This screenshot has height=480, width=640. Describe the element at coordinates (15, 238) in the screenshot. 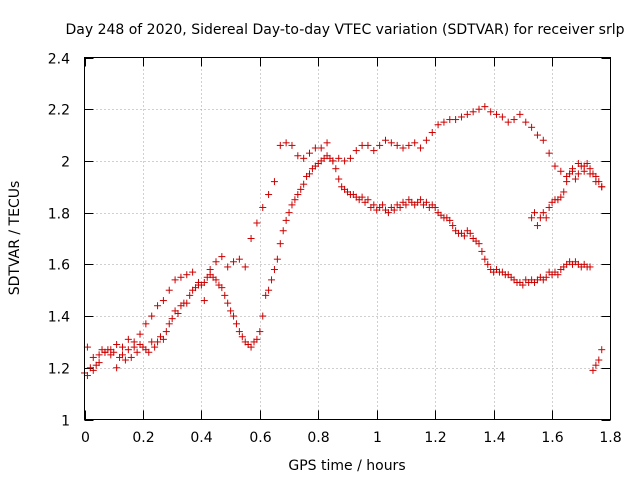

I see `y-axis-label: SDTVAR / TECUs` at that location.